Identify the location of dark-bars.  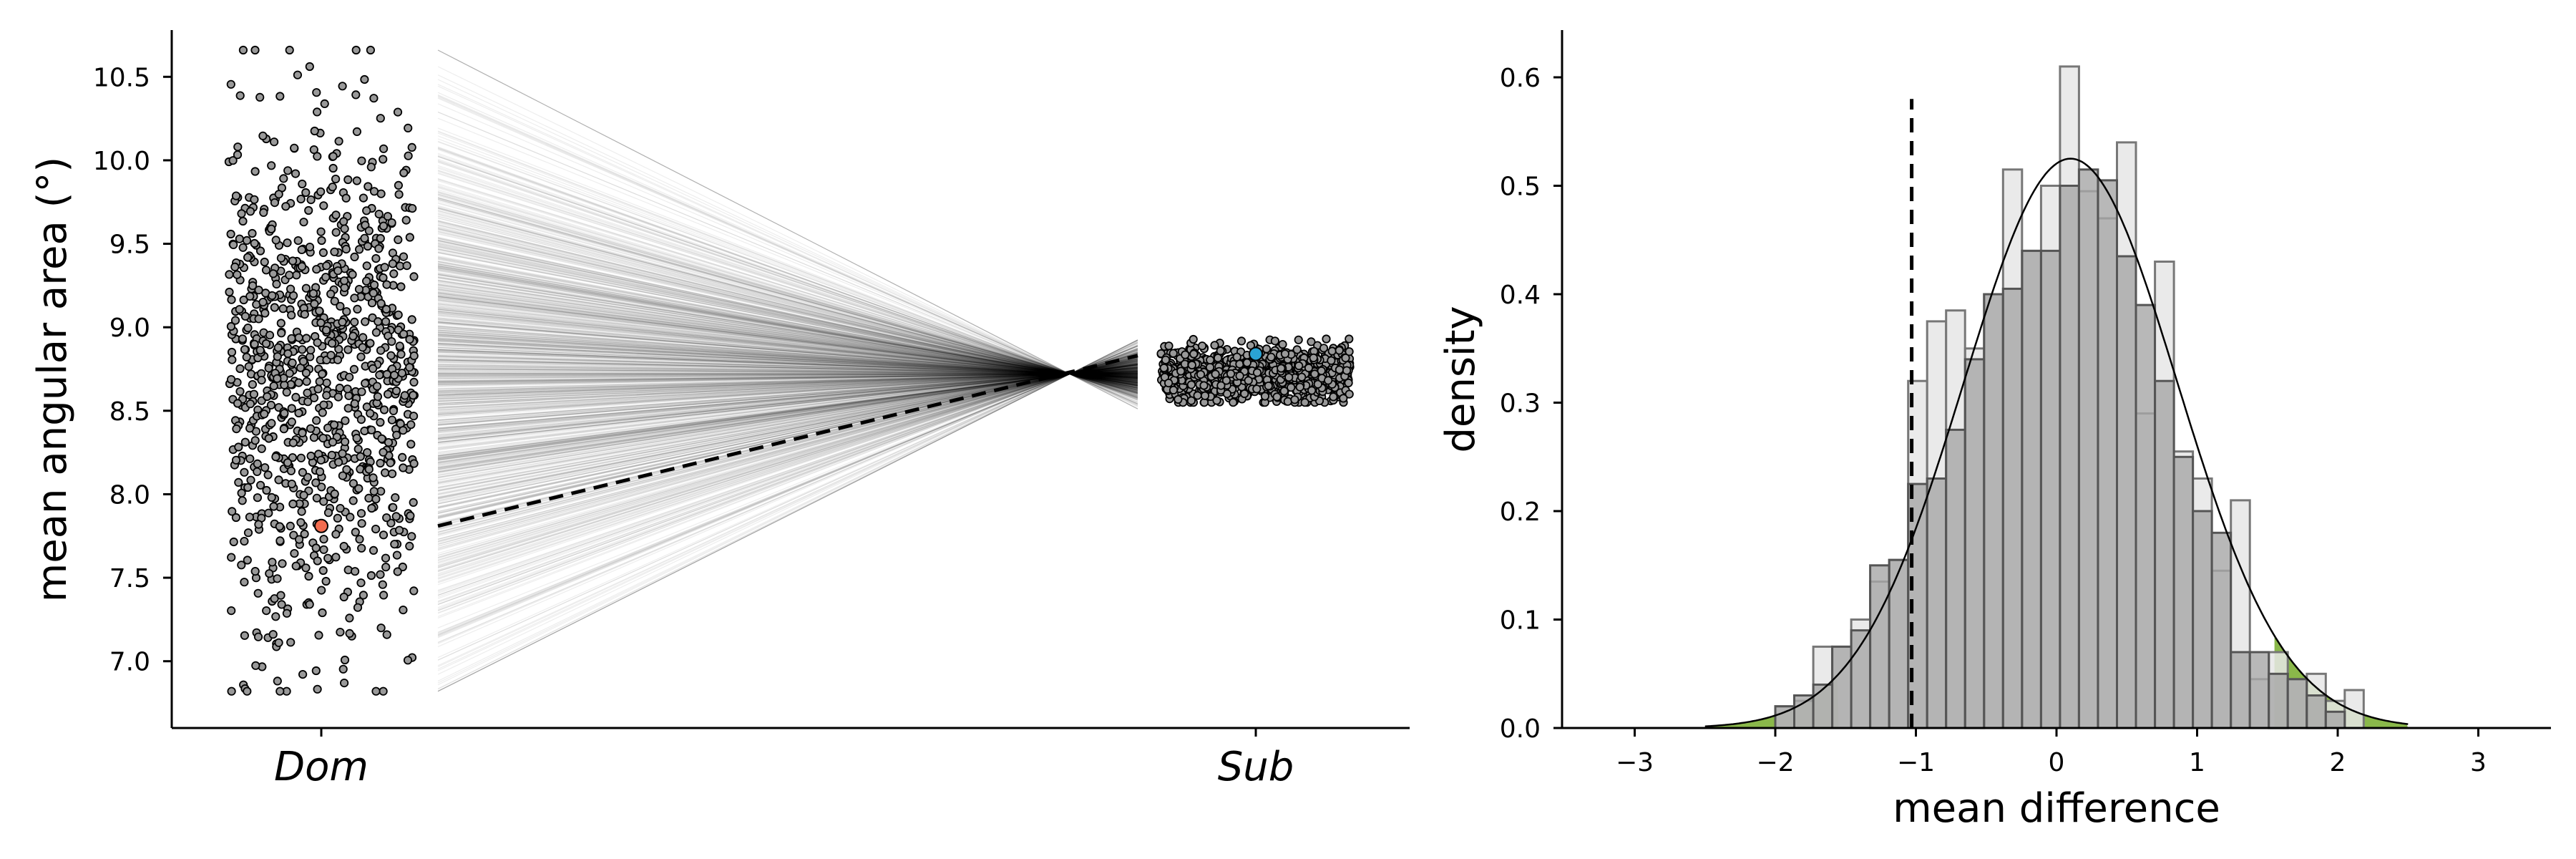
(2060, 448).